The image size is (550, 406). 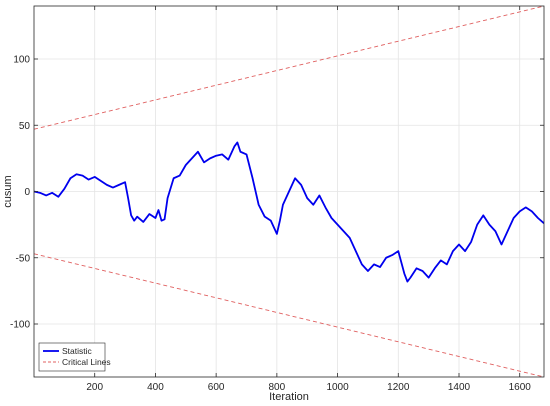 I want to click on y-tick-label: 0, so click(x=27, y=192).